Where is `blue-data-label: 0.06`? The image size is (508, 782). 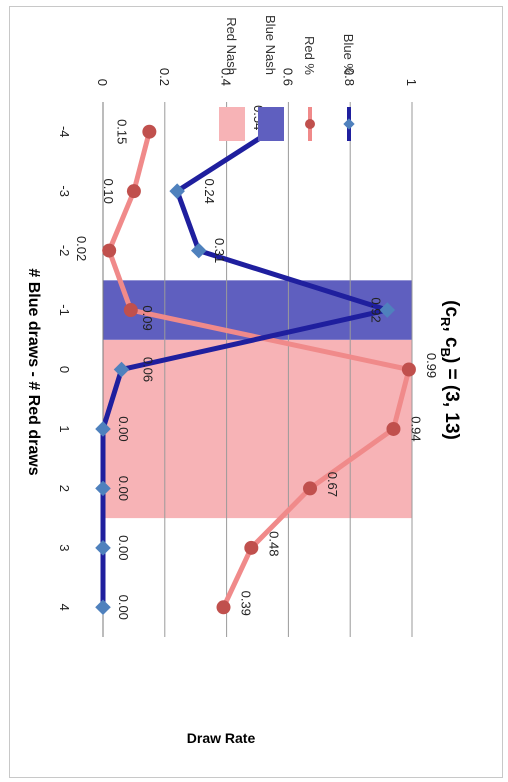
blue-data-label: 0.06 is located at coordinates (148, 369).